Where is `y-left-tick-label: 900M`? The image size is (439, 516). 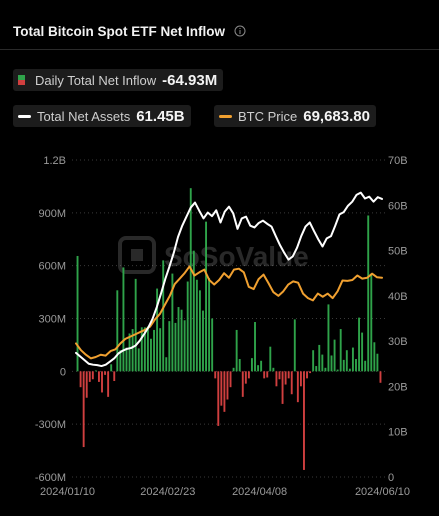 y-left-tick-label: 900M is located at coordinates (52, 214).